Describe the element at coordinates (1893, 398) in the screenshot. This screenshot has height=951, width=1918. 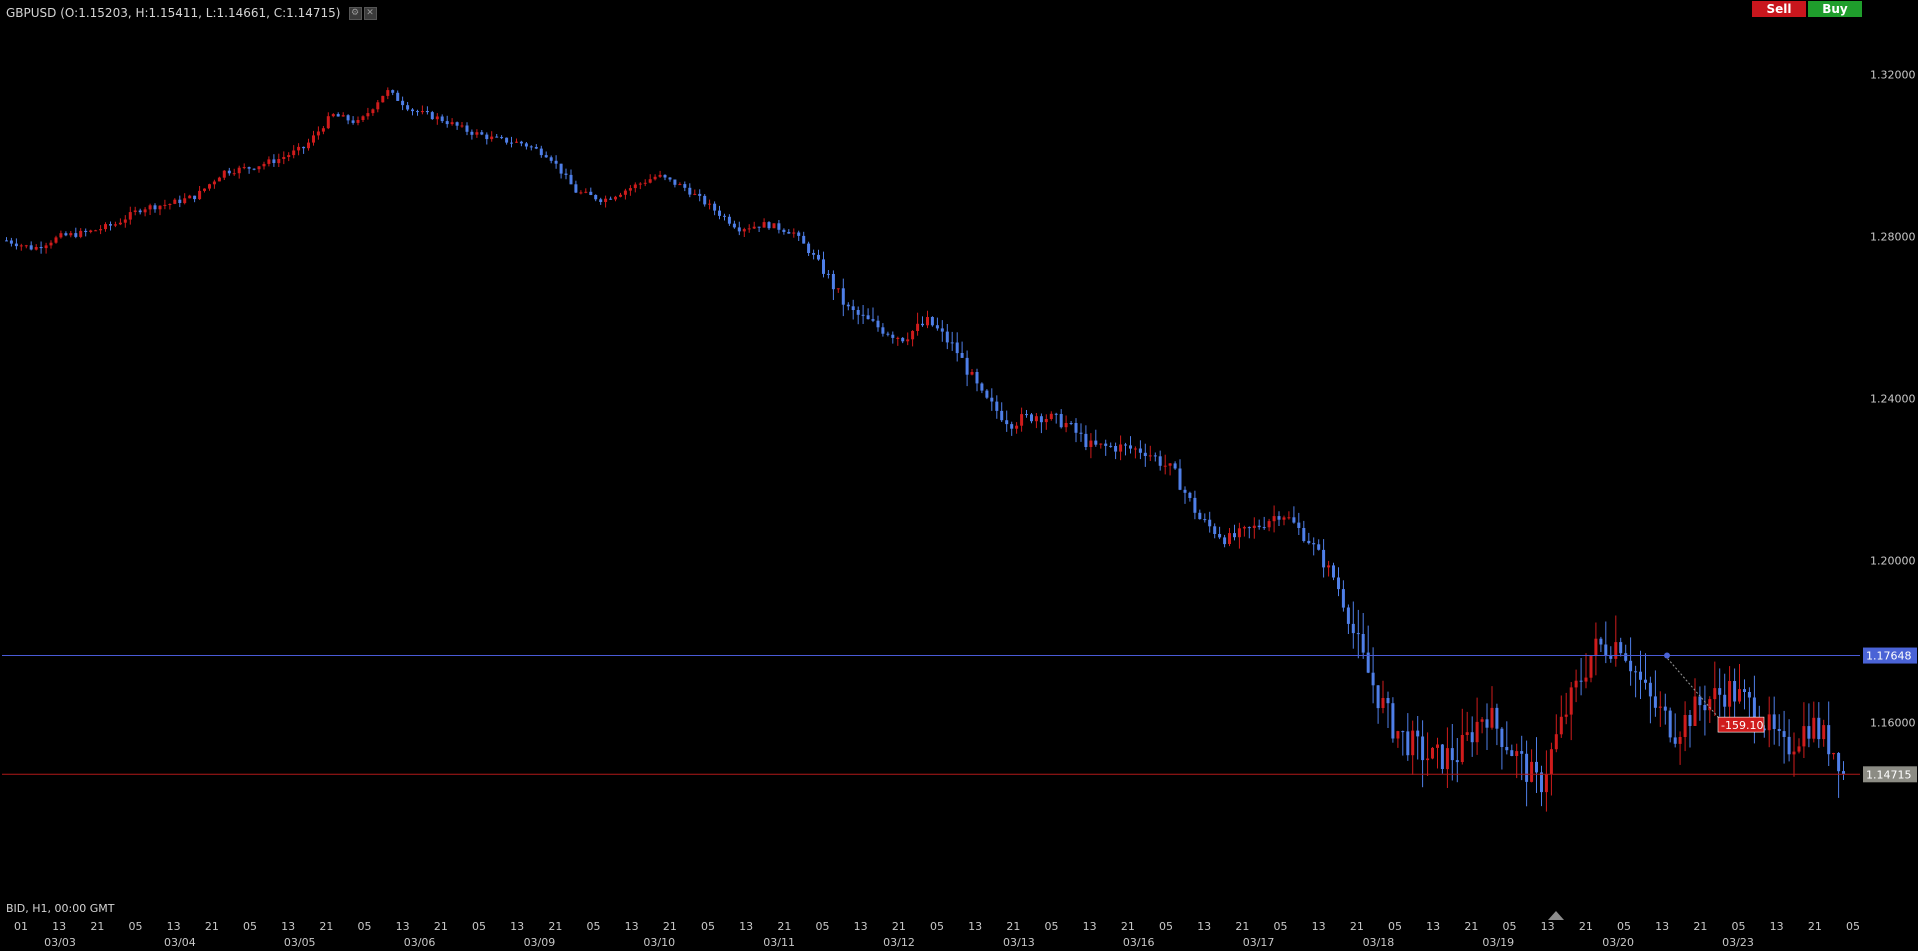
I see `y-axis-tick-label: 1.24000` at that location.